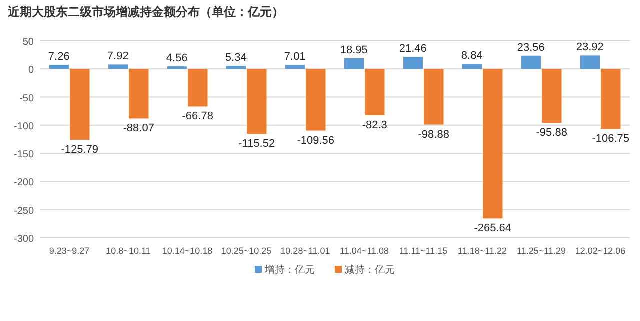 The image size is (640, 321). I want to click on data-label: 7.01, so click(295, 57).